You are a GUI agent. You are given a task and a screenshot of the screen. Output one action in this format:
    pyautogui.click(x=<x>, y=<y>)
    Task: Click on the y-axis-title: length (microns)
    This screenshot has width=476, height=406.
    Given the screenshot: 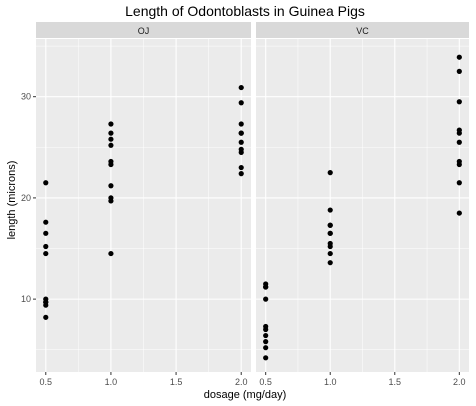 What is the action you would take?
    pyautogui.click(x=12, y=200)
    